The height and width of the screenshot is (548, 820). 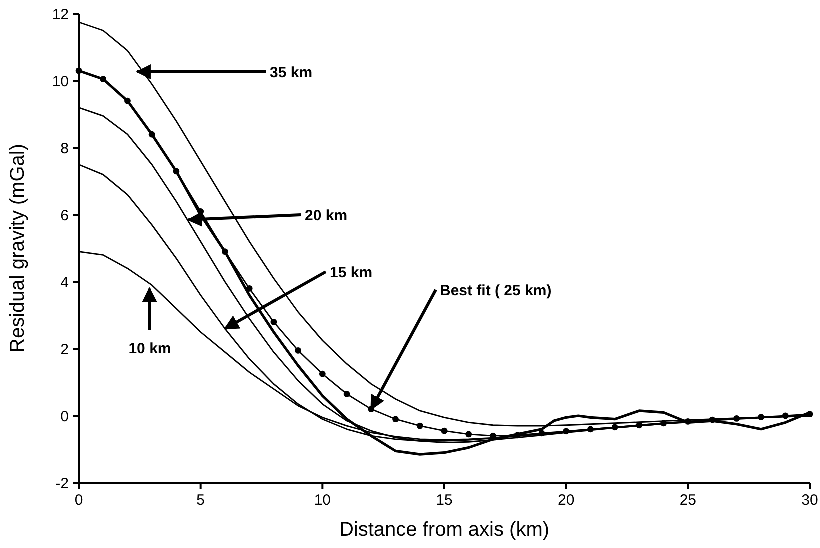 What do you see at coordinates (201, 500) in the screenshot?
I see `x-tick-label: 5` at bounding box center [201, 500].